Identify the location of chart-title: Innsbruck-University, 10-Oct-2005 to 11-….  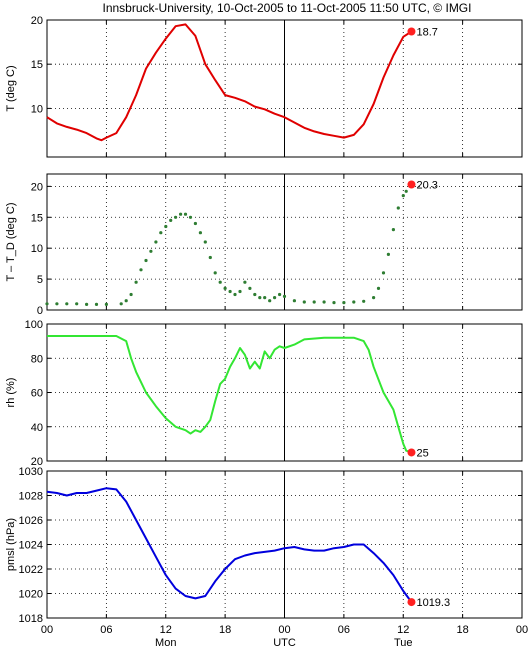
(287, 8).